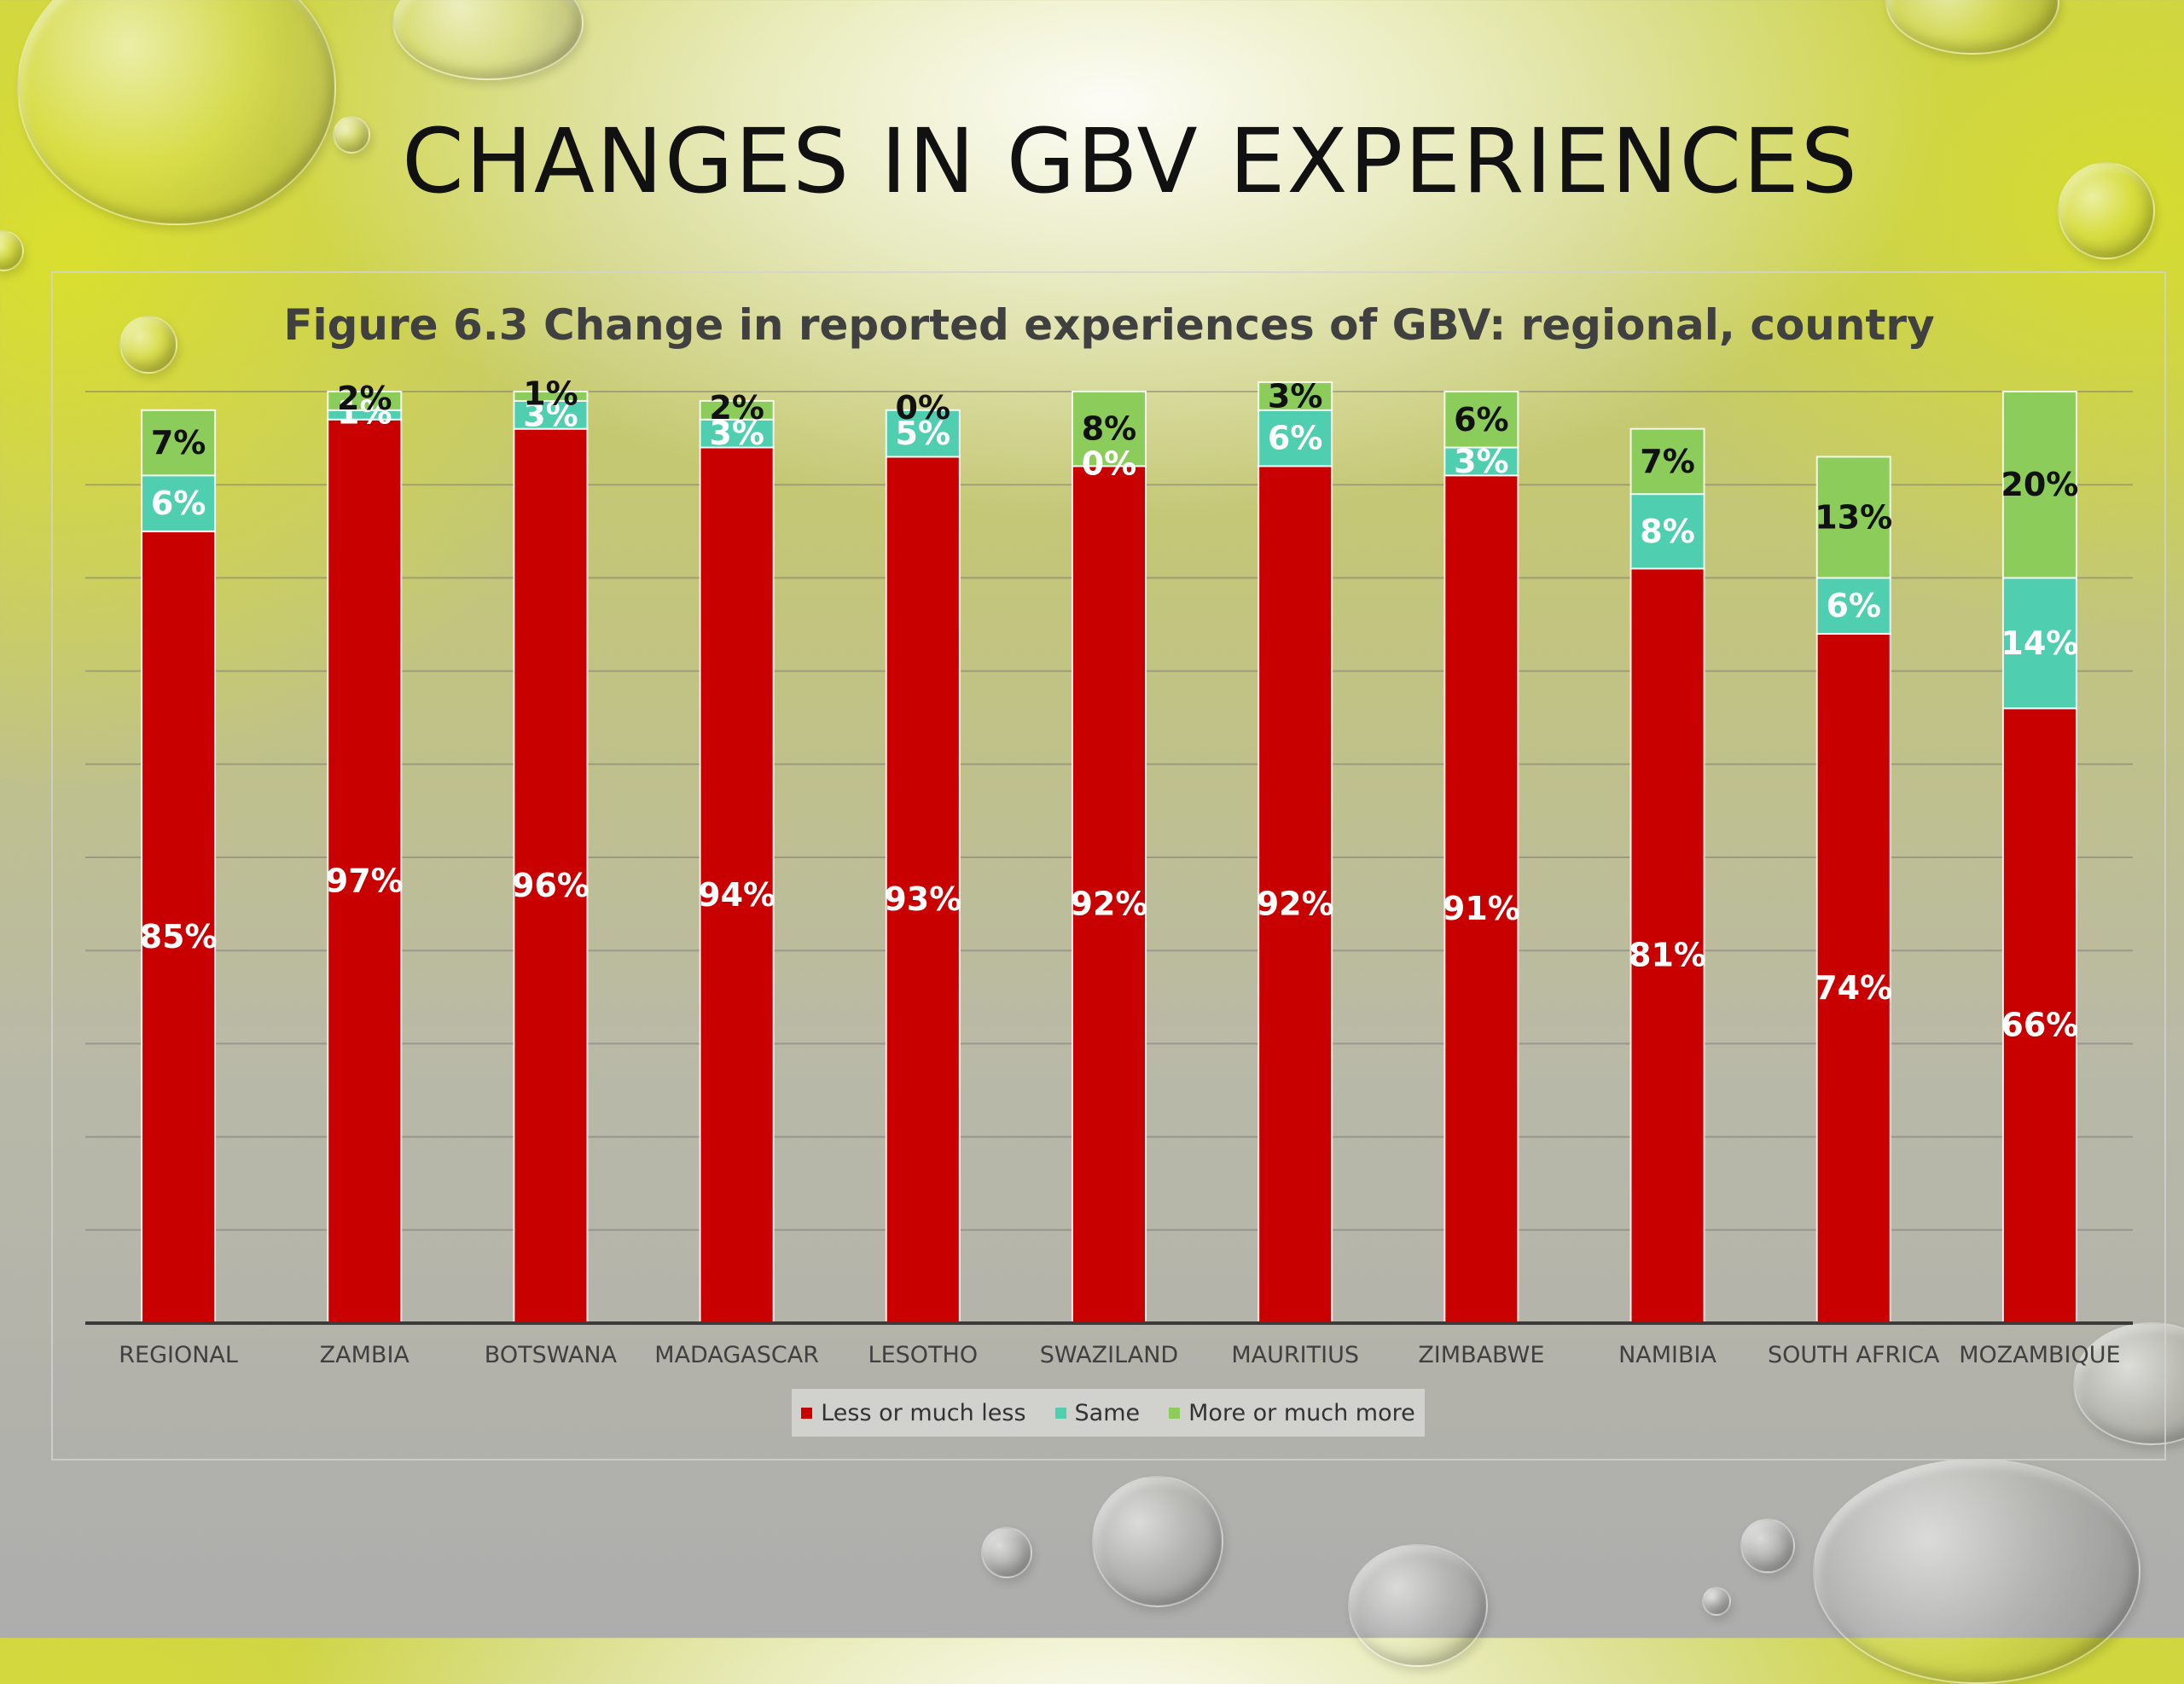 The width and height of the screenshot is (2184, 1684). I want to click on x-tick-label: MADAGASCAR, so click(736, 1355).